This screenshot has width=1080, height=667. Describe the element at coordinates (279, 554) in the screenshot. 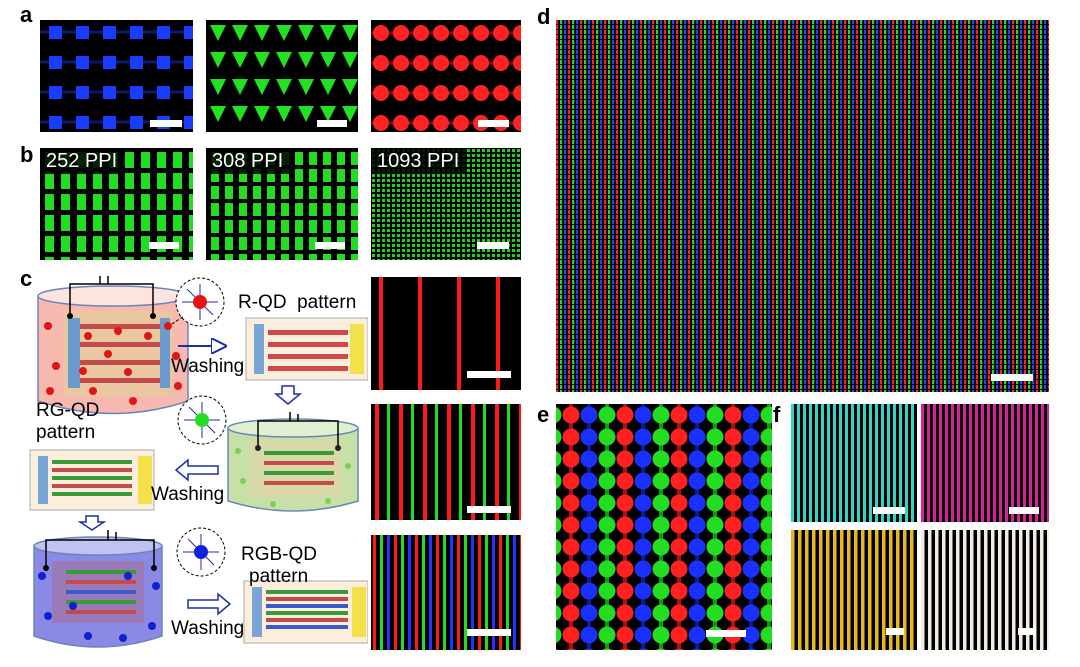

I see `rgb-qd-pattern-label-line1: RGB-QD` at that location.